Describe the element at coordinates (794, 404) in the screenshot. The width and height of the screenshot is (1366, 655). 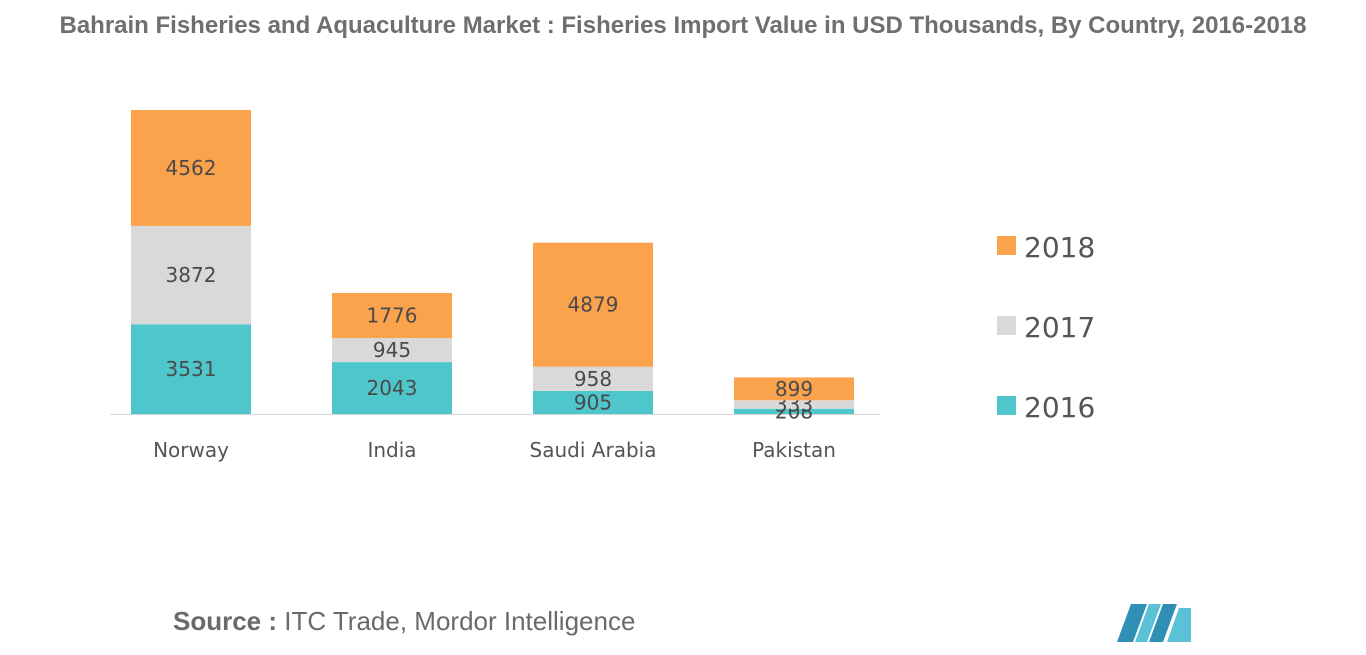
I see `bar-segment-2017-pakistan` at that location.